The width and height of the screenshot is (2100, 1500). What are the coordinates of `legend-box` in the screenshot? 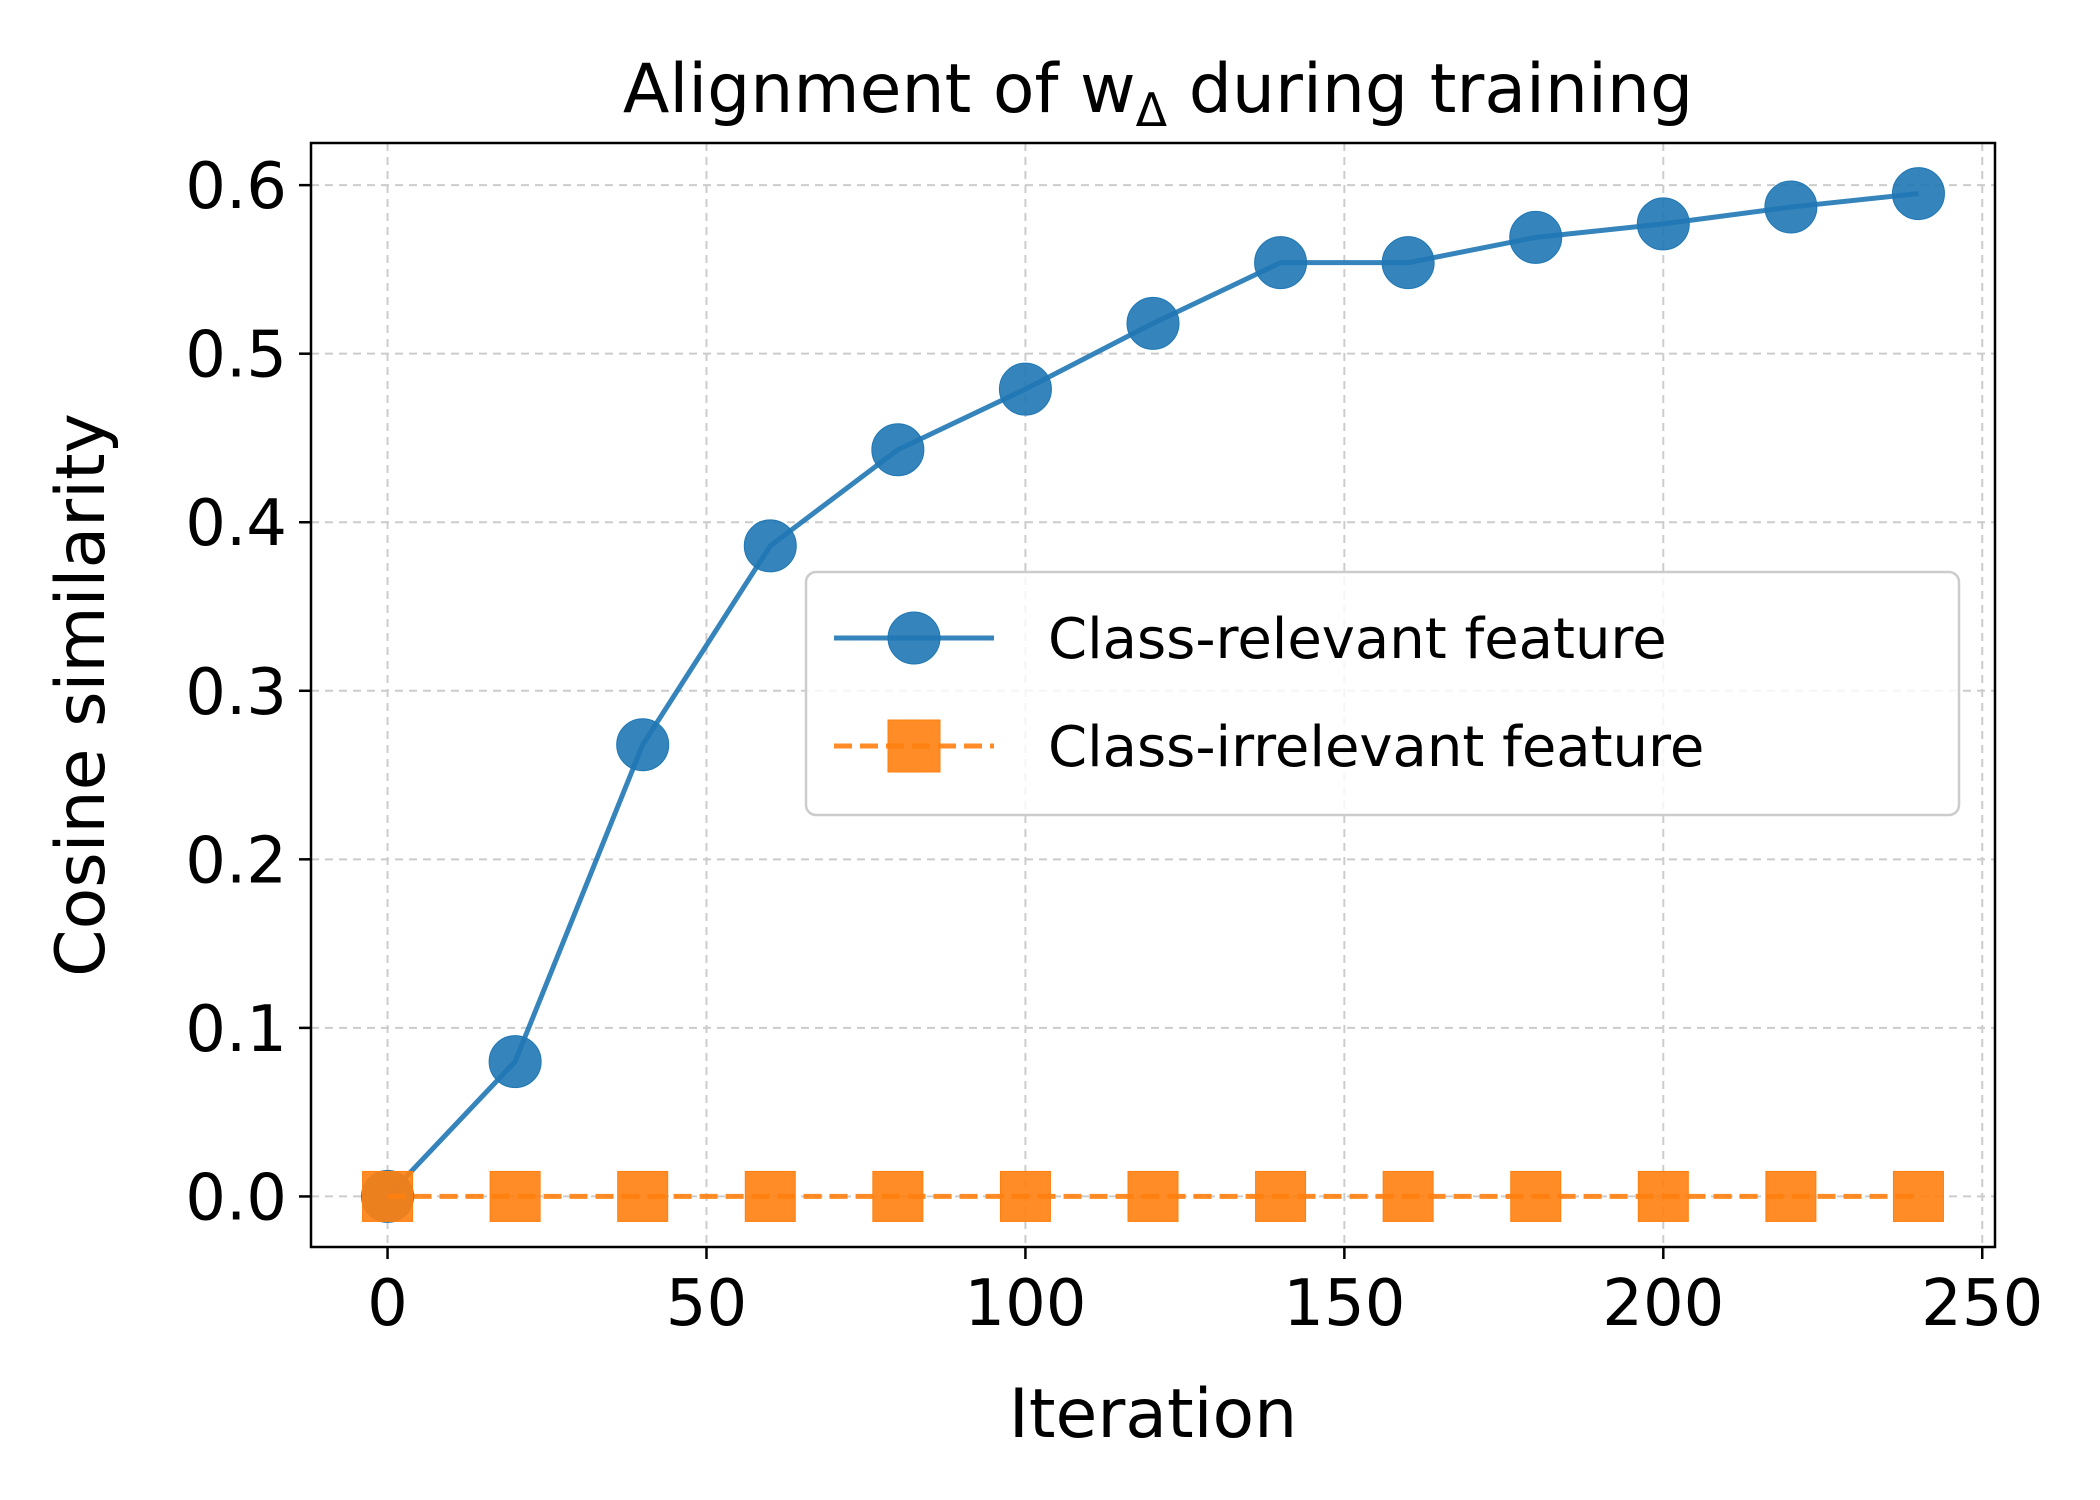 It's located at (1382, 693).